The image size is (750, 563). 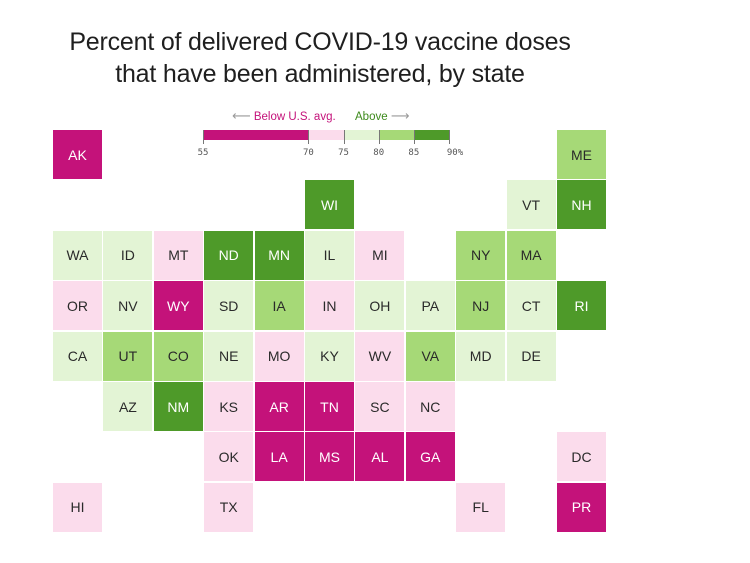 What do you see at coordinates (531, 306) in the screenshot?
I see `state-tile-ct: CT` at bounding box center [531, 306].